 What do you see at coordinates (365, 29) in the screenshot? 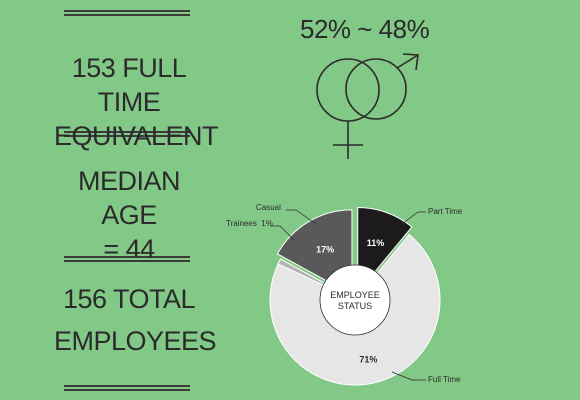
I see `gender-ratio-text: 52% ~ 48%` at bounding box center [365, 29].